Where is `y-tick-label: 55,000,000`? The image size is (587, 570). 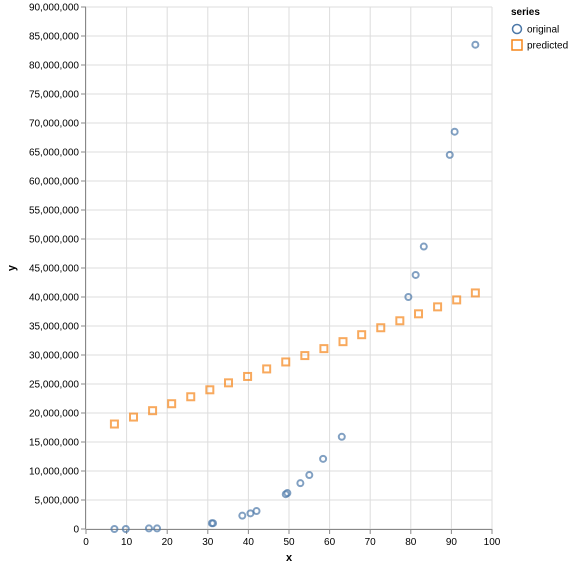 y-tick-label: 55,000,000 is located at coordinates (54, 211).